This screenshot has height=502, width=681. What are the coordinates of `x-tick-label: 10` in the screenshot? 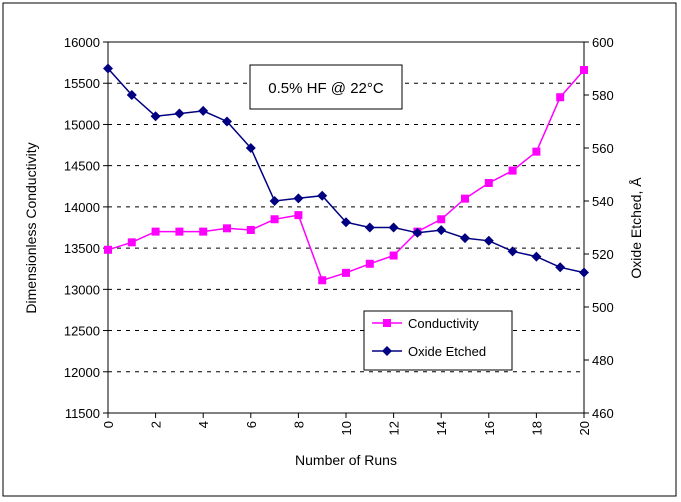 It's located at (346, 428).